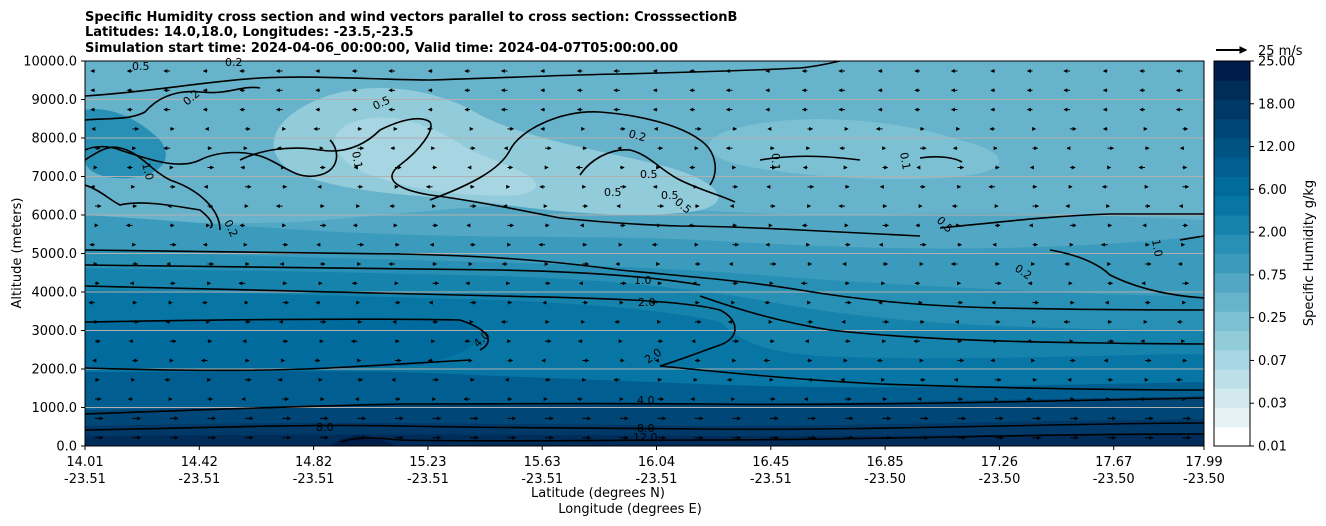 The image size is (1326, 526). What do you see at coordinates (1272, 233) in the screenshot?
I see `colorbar-tick-label: 2.00` at bounding box center [1272, 233].